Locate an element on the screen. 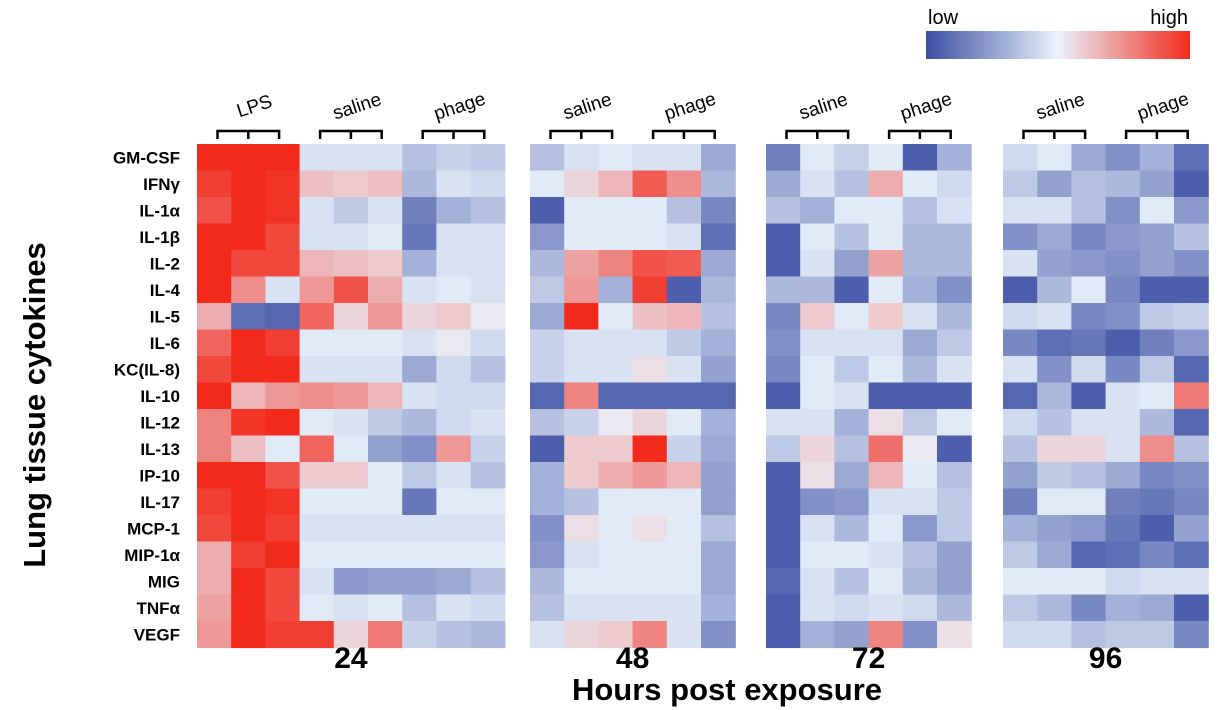 Image resolution: width=1227 pixels, height=710 pixels. cell-72-r1-c0 is located at coordinates (783, 184).